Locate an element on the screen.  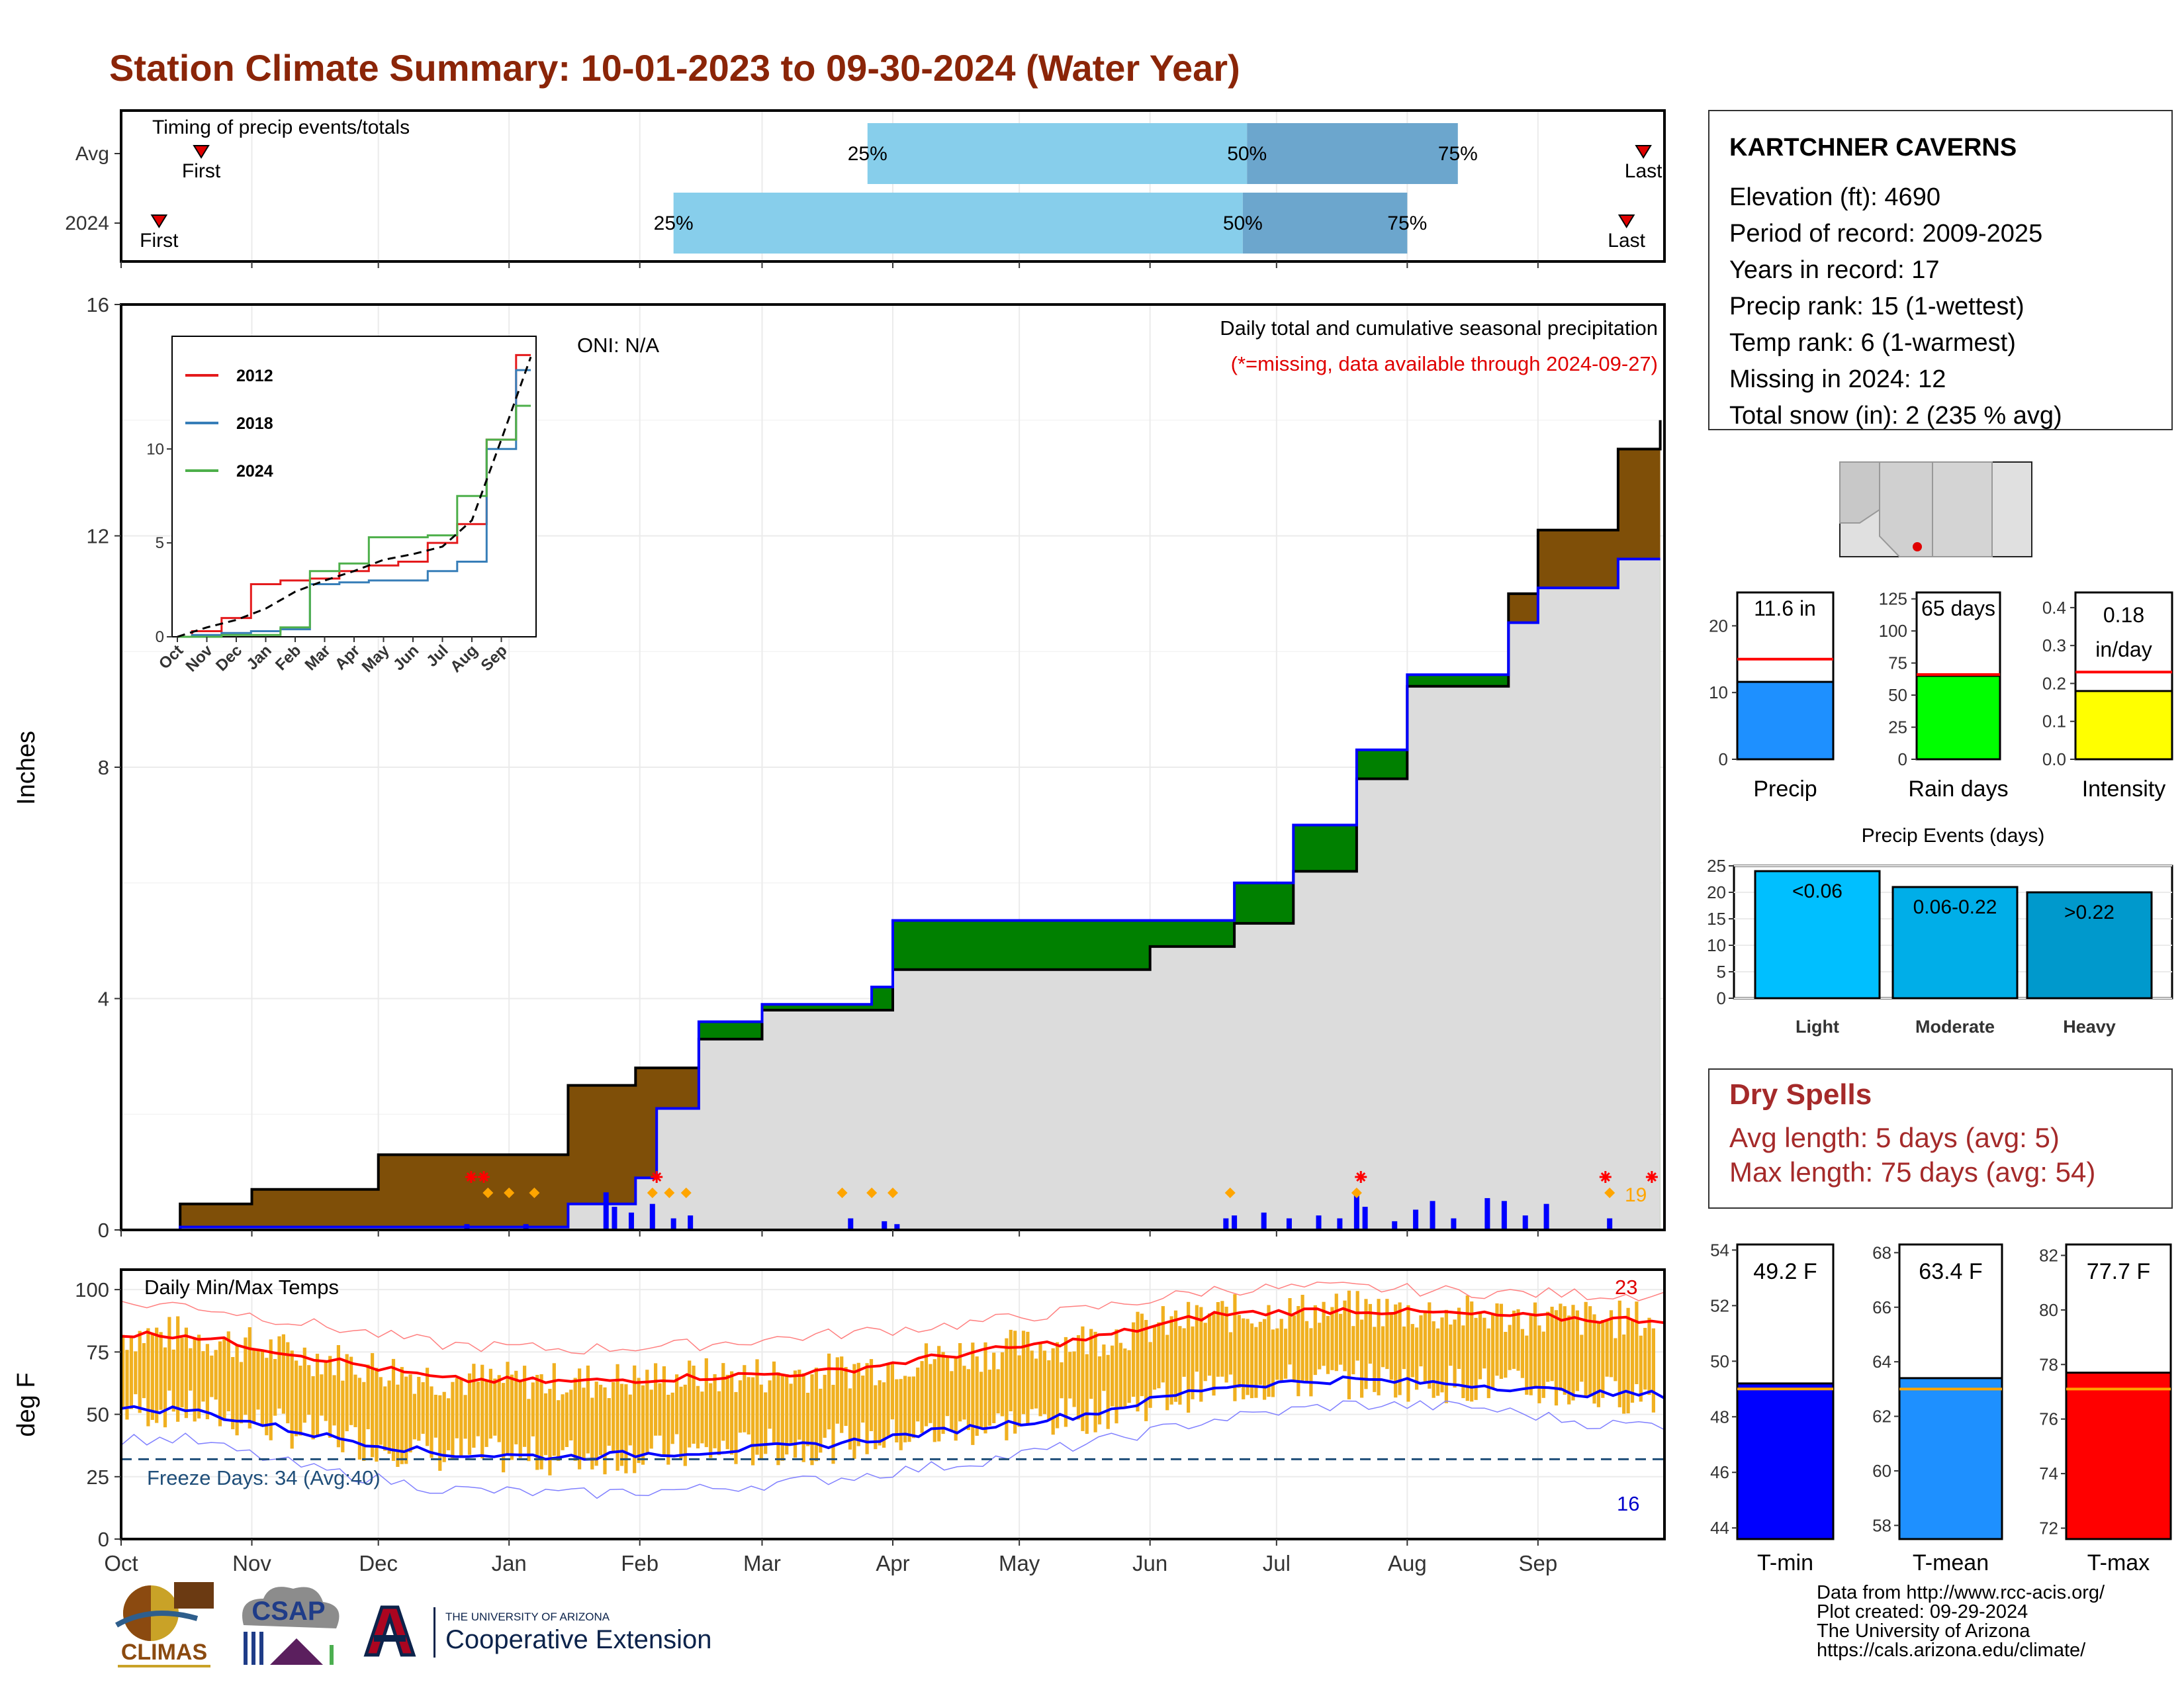
precip-y-tick-label: 12 is located at coordinates (98, 536).